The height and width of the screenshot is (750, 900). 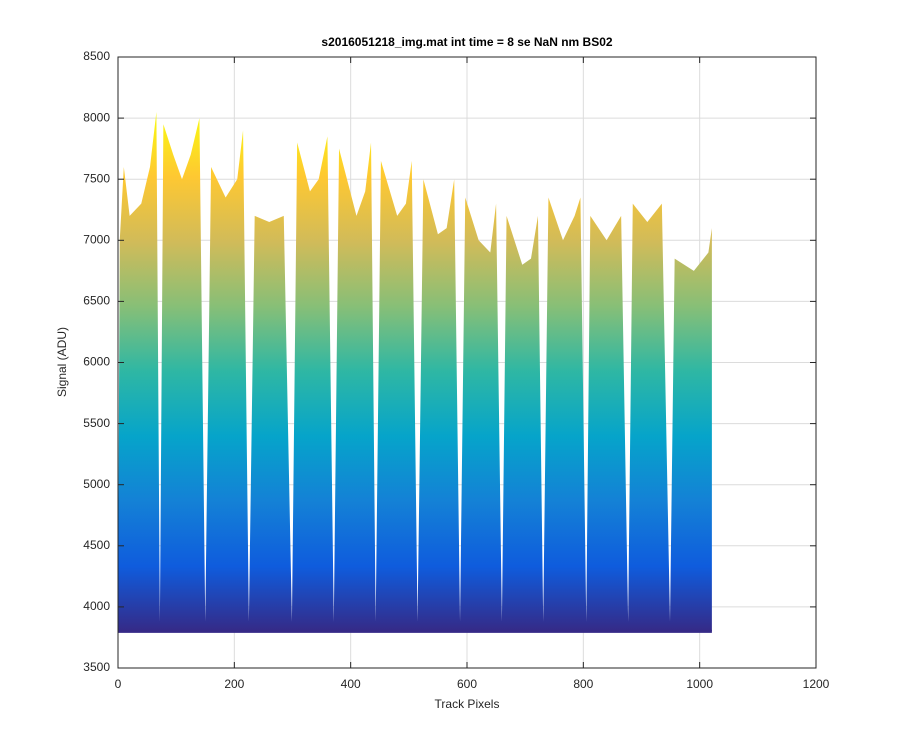 I want to click on y-tick-label: 8000, so click(x=96, y=117).